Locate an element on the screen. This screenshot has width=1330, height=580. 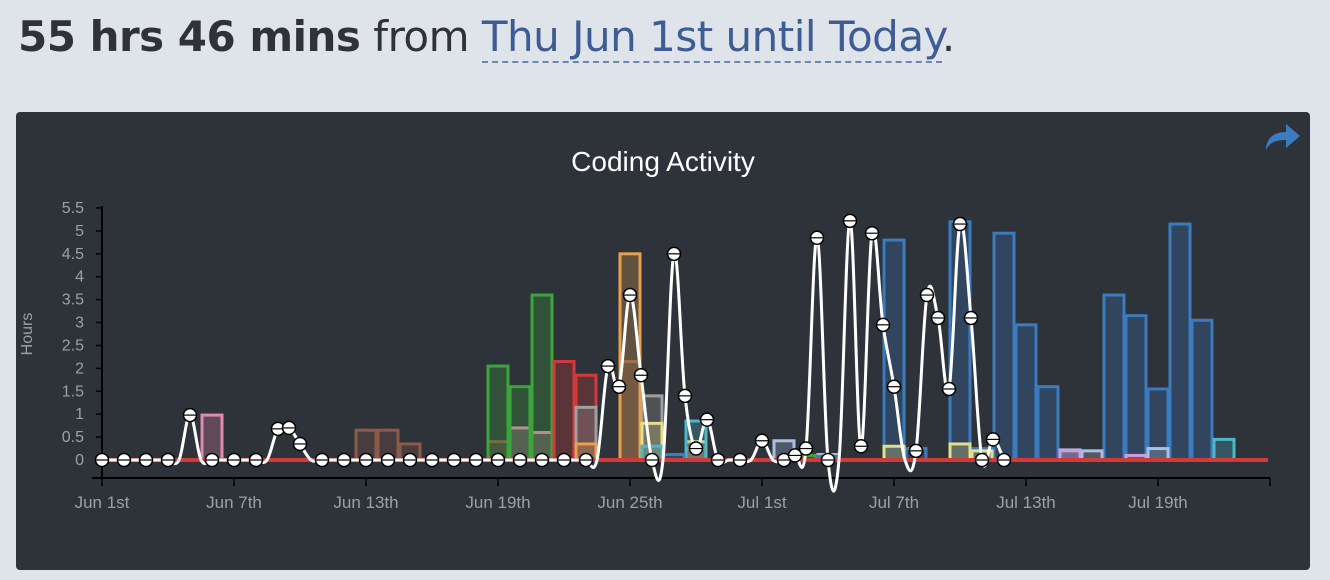
y-tick-label: 4.5 is located at coordinates (73, 254).